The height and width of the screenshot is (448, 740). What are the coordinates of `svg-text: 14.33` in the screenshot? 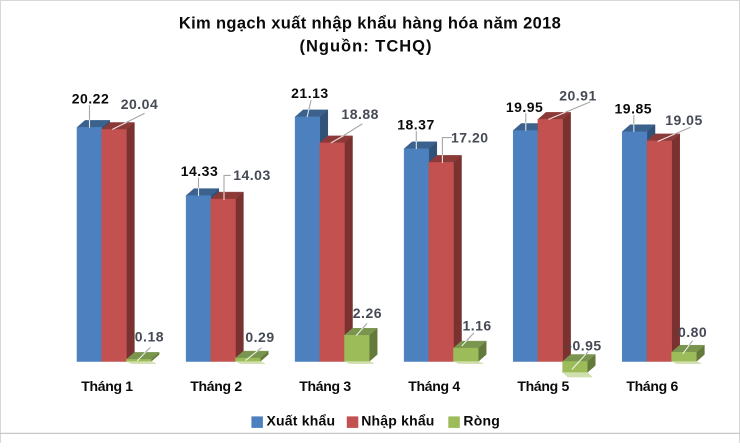 It's located at (200, 171).